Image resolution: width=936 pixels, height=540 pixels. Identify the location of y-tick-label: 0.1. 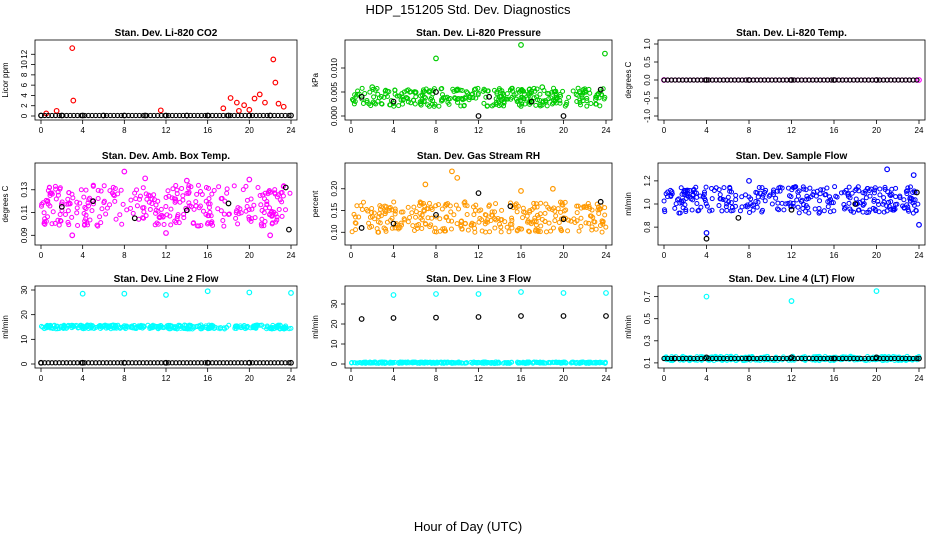
(647, 363).